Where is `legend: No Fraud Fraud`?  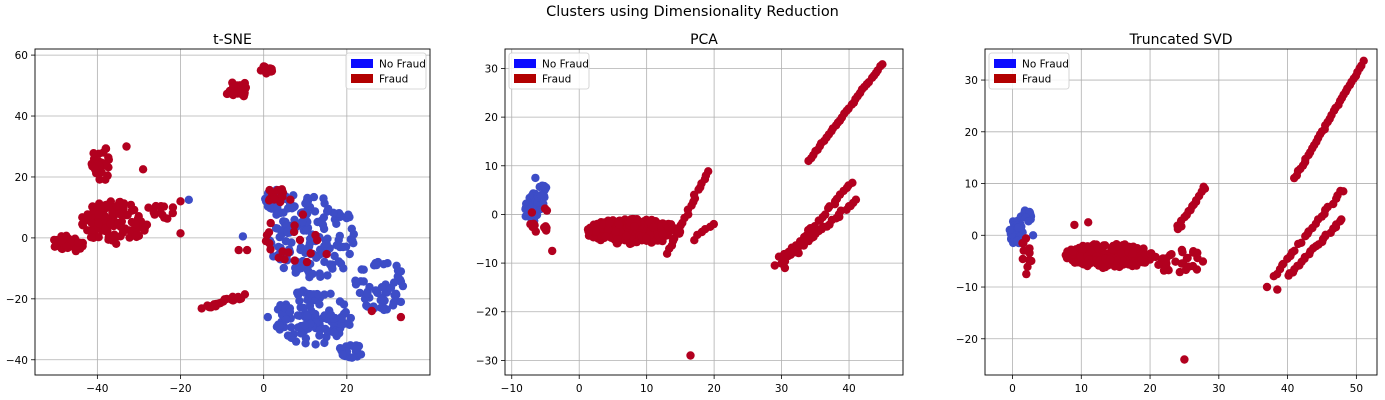
legend: No Fraud Fraud is located at coordinates (549, 71).